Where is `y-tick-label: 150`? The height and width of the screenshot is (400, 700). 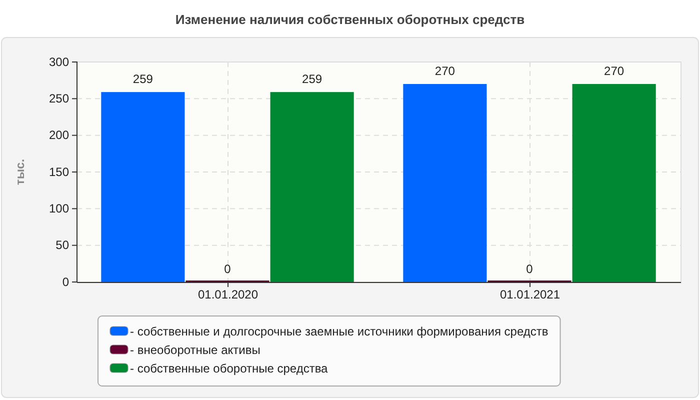
y-tick-label: 150 is located at coordinates (59, 171).